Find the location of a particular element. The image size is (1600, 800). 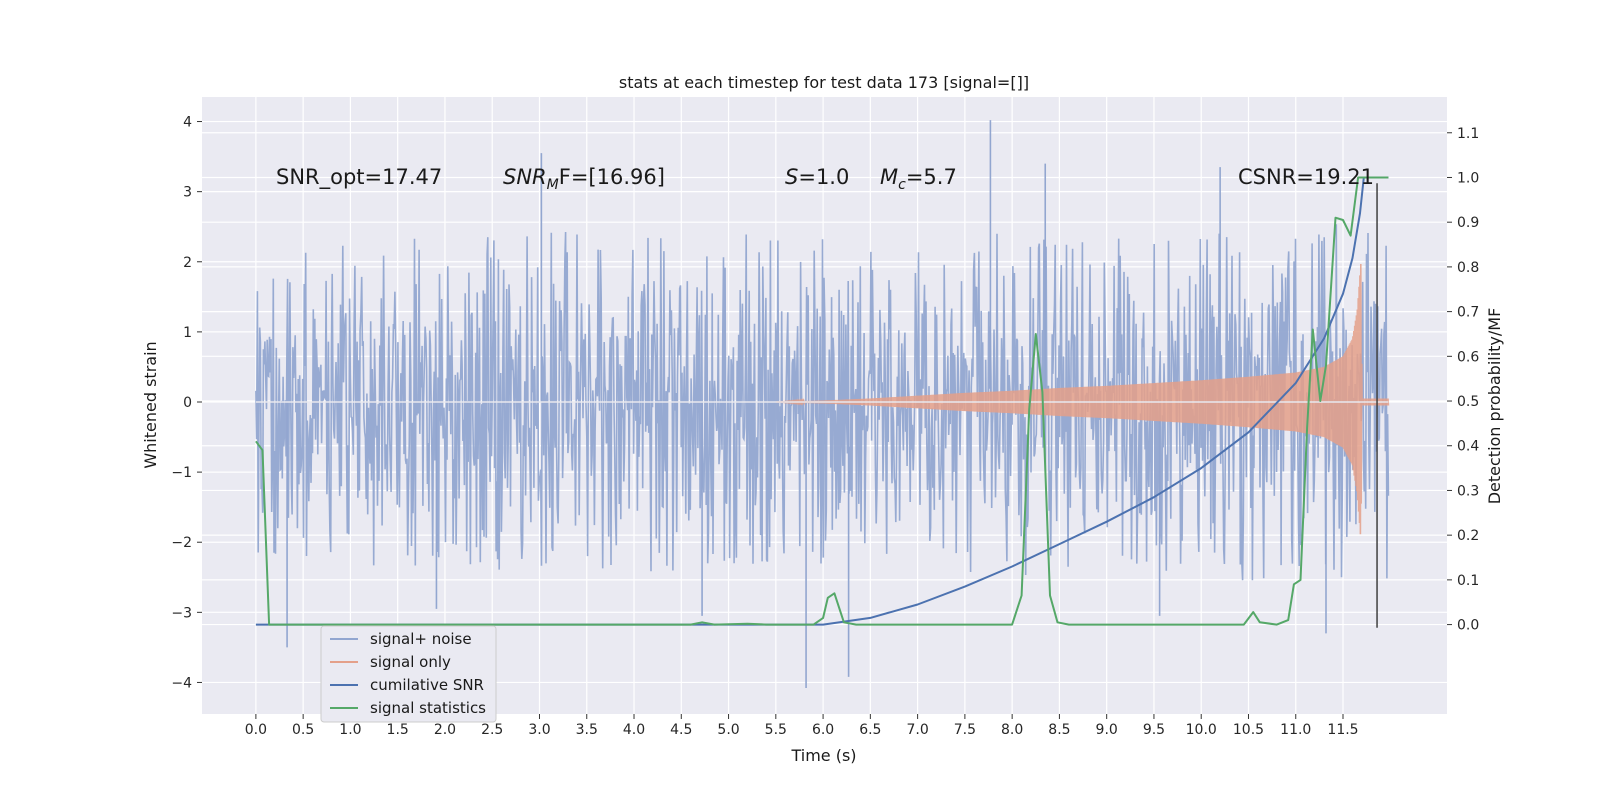

y-left-tick-label: 0 is located at coordinates (187, 403).